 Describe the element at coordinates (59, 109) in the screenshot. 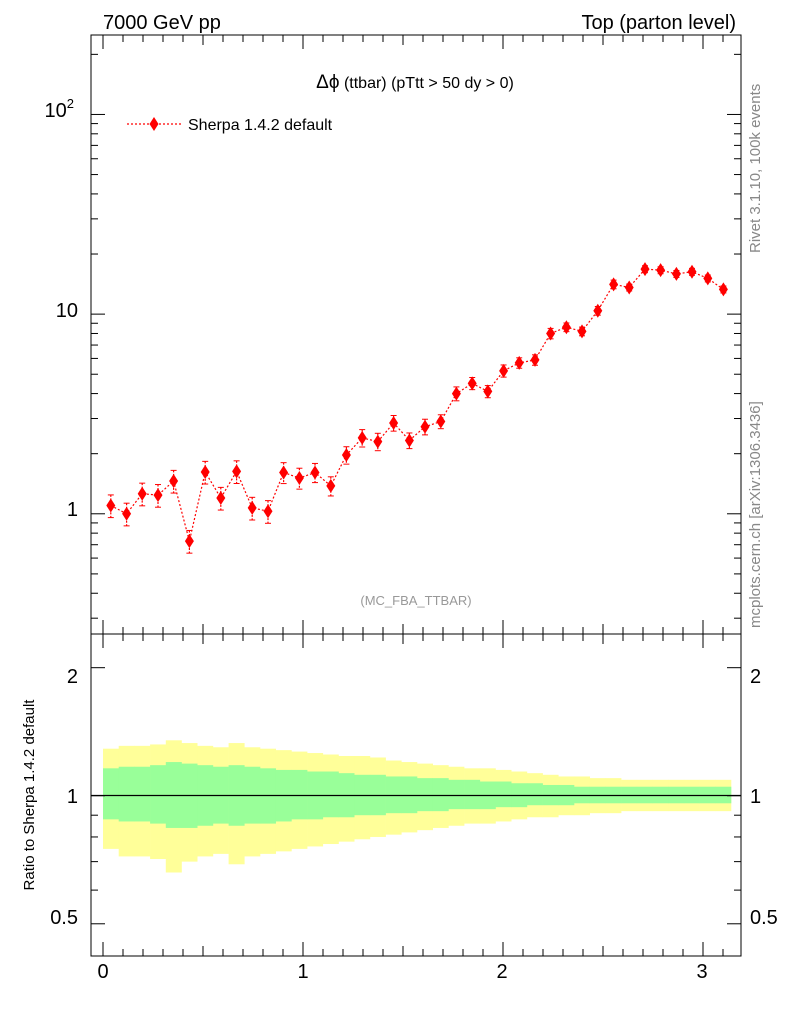

I see `y-tick-label-100: 102` at that location.